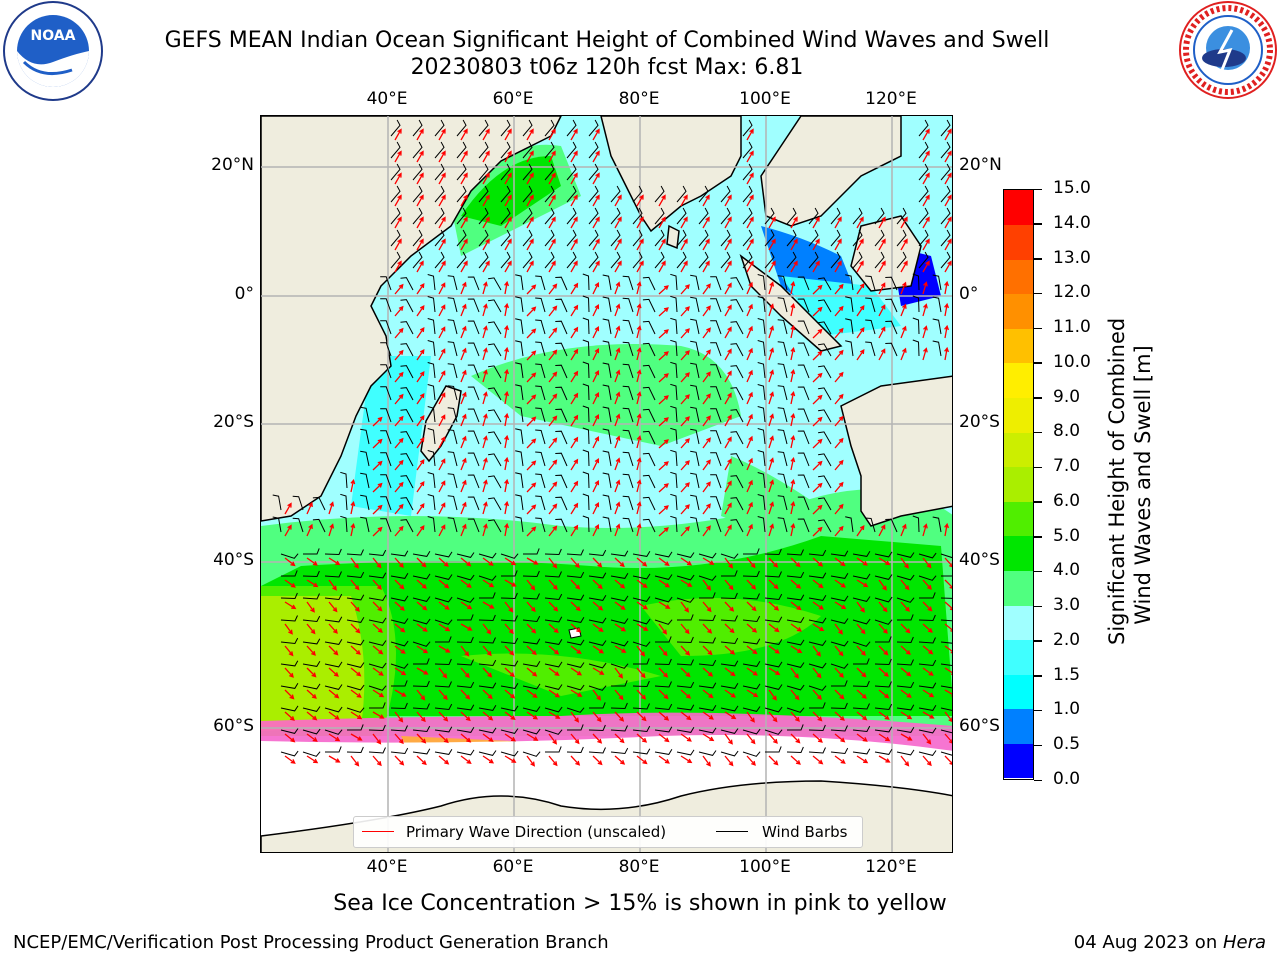 The image size is (1280, 960). What do you see at coordinates (886, 253) in the screenshot?
I see `land-borneo` at bounding box center [886, 253].